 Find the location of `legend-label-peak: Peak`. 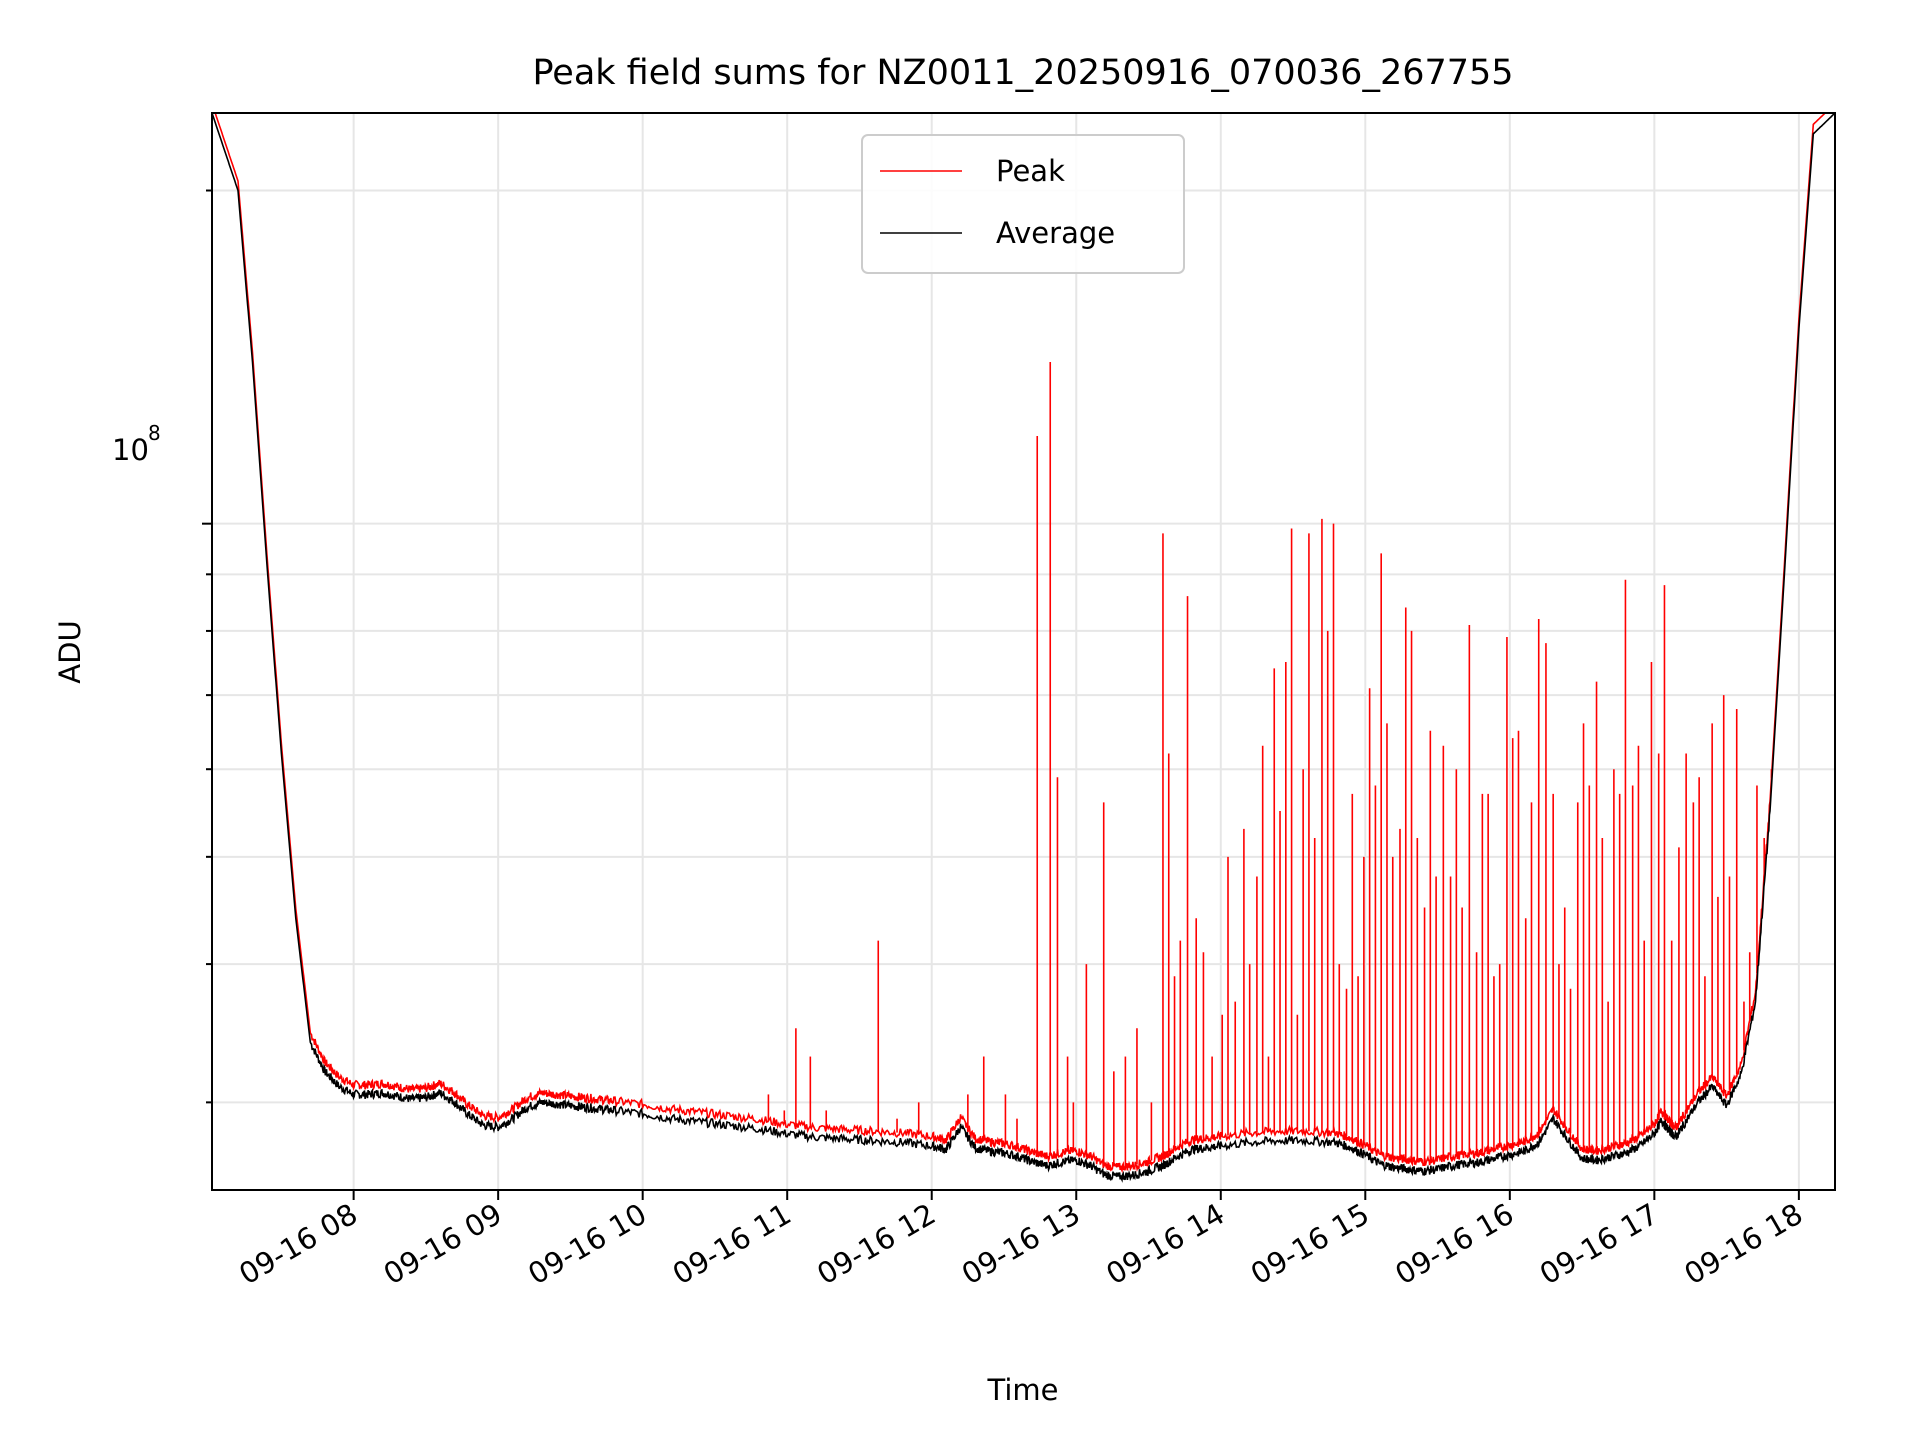

legend-label-peak: Peak is located at coordinates (1030, 171).